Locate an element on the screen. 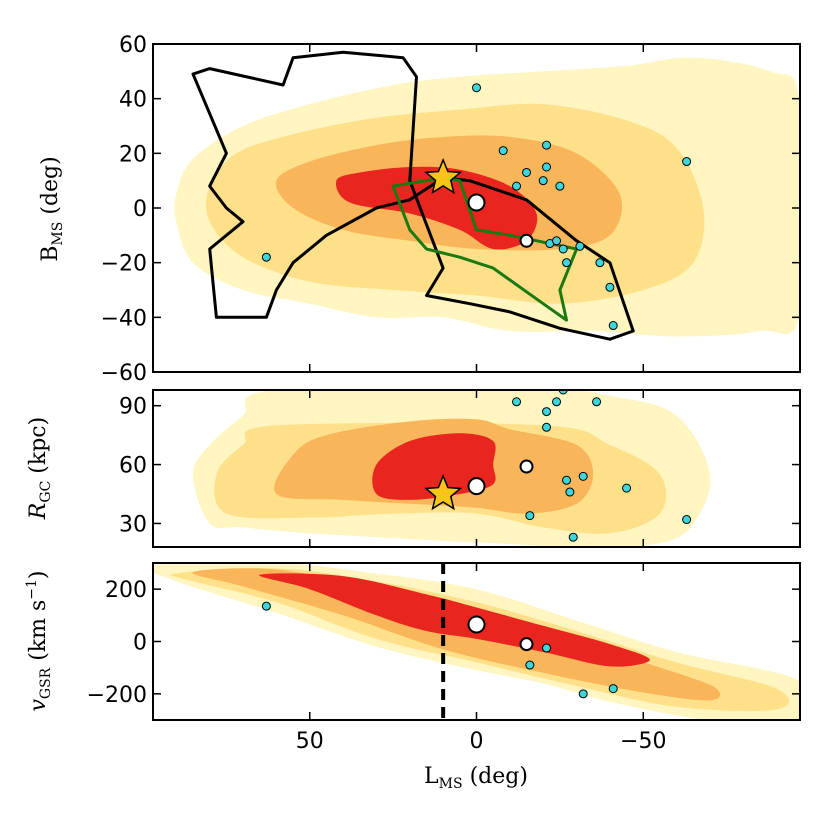 The width and height of the screenshot is (830, 830). bottom-x-ticks: 50 0 −50 is located at coordinates (481, 658).